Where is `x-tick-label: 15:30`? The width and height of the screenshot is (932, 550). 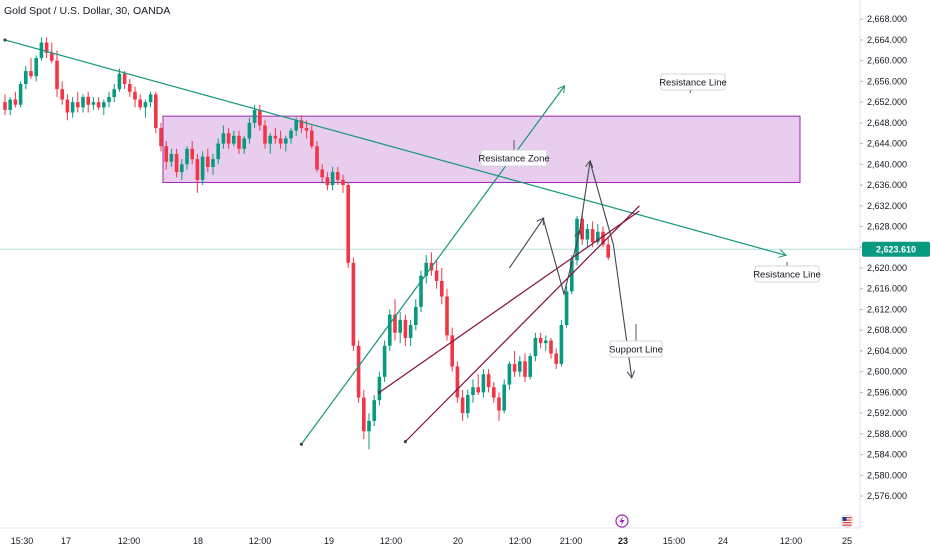
x-tick-label: 15:30 is located at coordinates (22, 541).